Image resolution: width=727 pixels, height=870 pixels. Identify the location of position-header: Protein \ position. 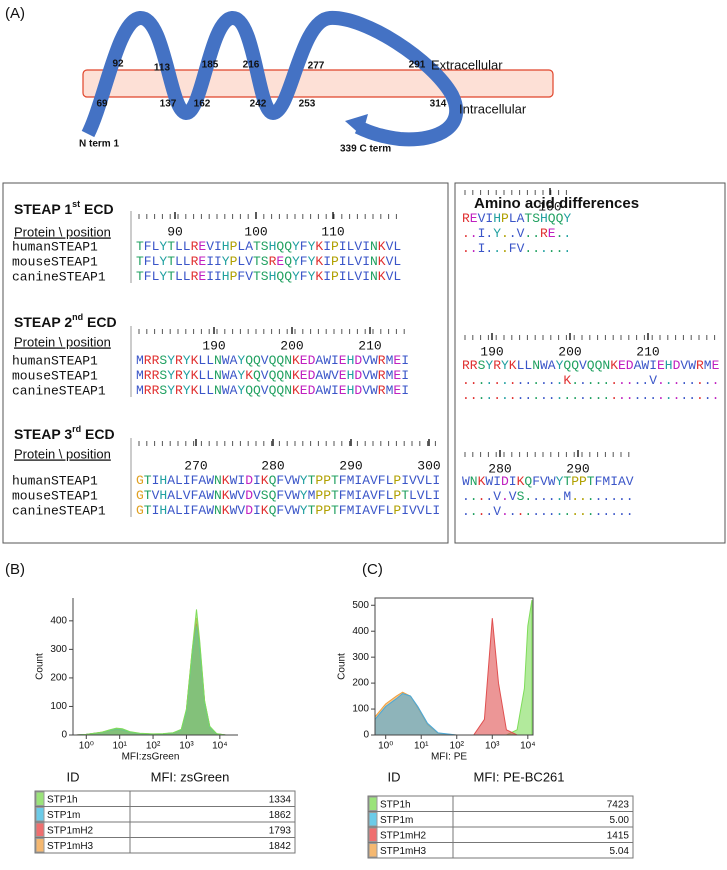
(62, 341).